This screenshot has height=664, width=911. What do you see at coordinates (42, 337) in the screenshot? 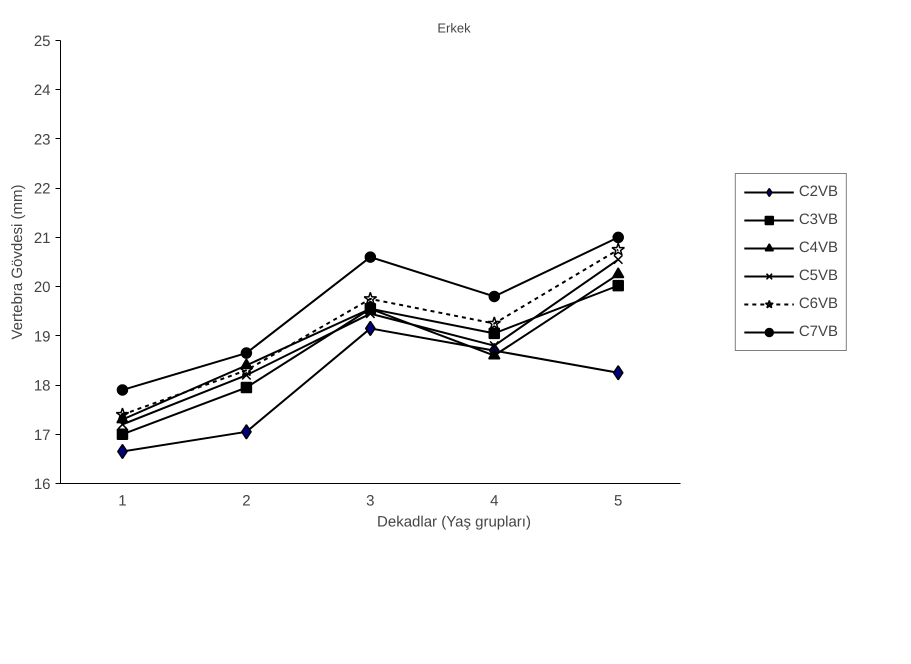
I see `y-tick-label: 19` at bounding box center [42, 337].